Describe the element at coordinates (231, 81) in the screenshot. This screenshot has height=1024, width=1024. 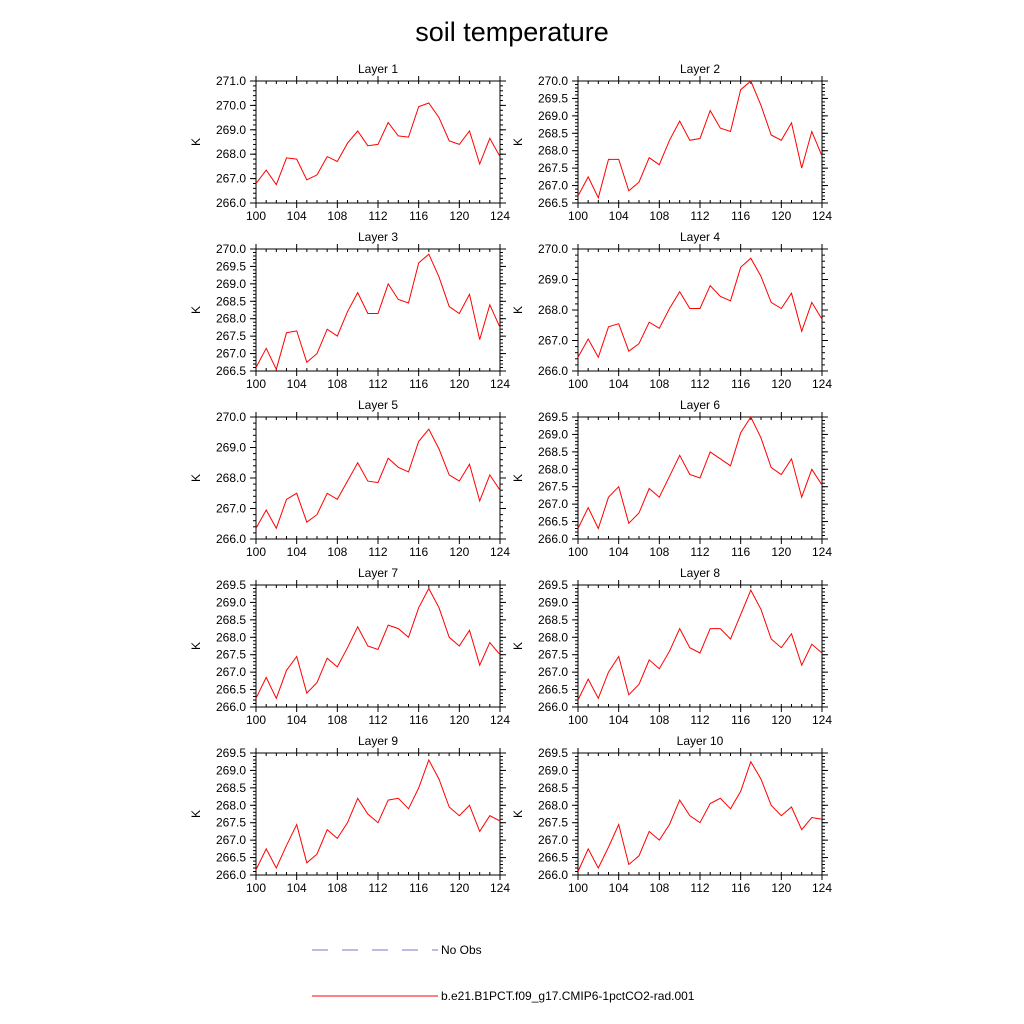
I see `y-tick-label: 271.0` at that location.